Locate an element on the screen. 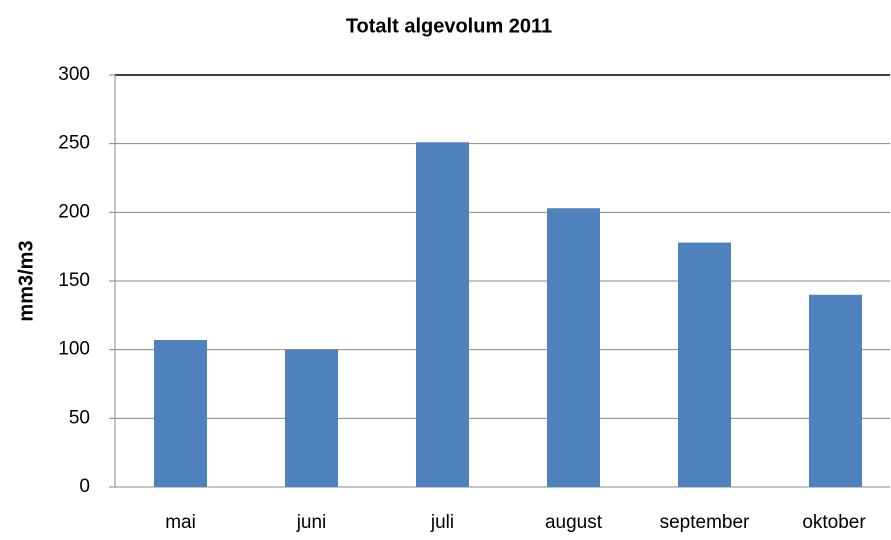  chart-title: Totalt algevolum 2011 is located at coordinates (449, 26).